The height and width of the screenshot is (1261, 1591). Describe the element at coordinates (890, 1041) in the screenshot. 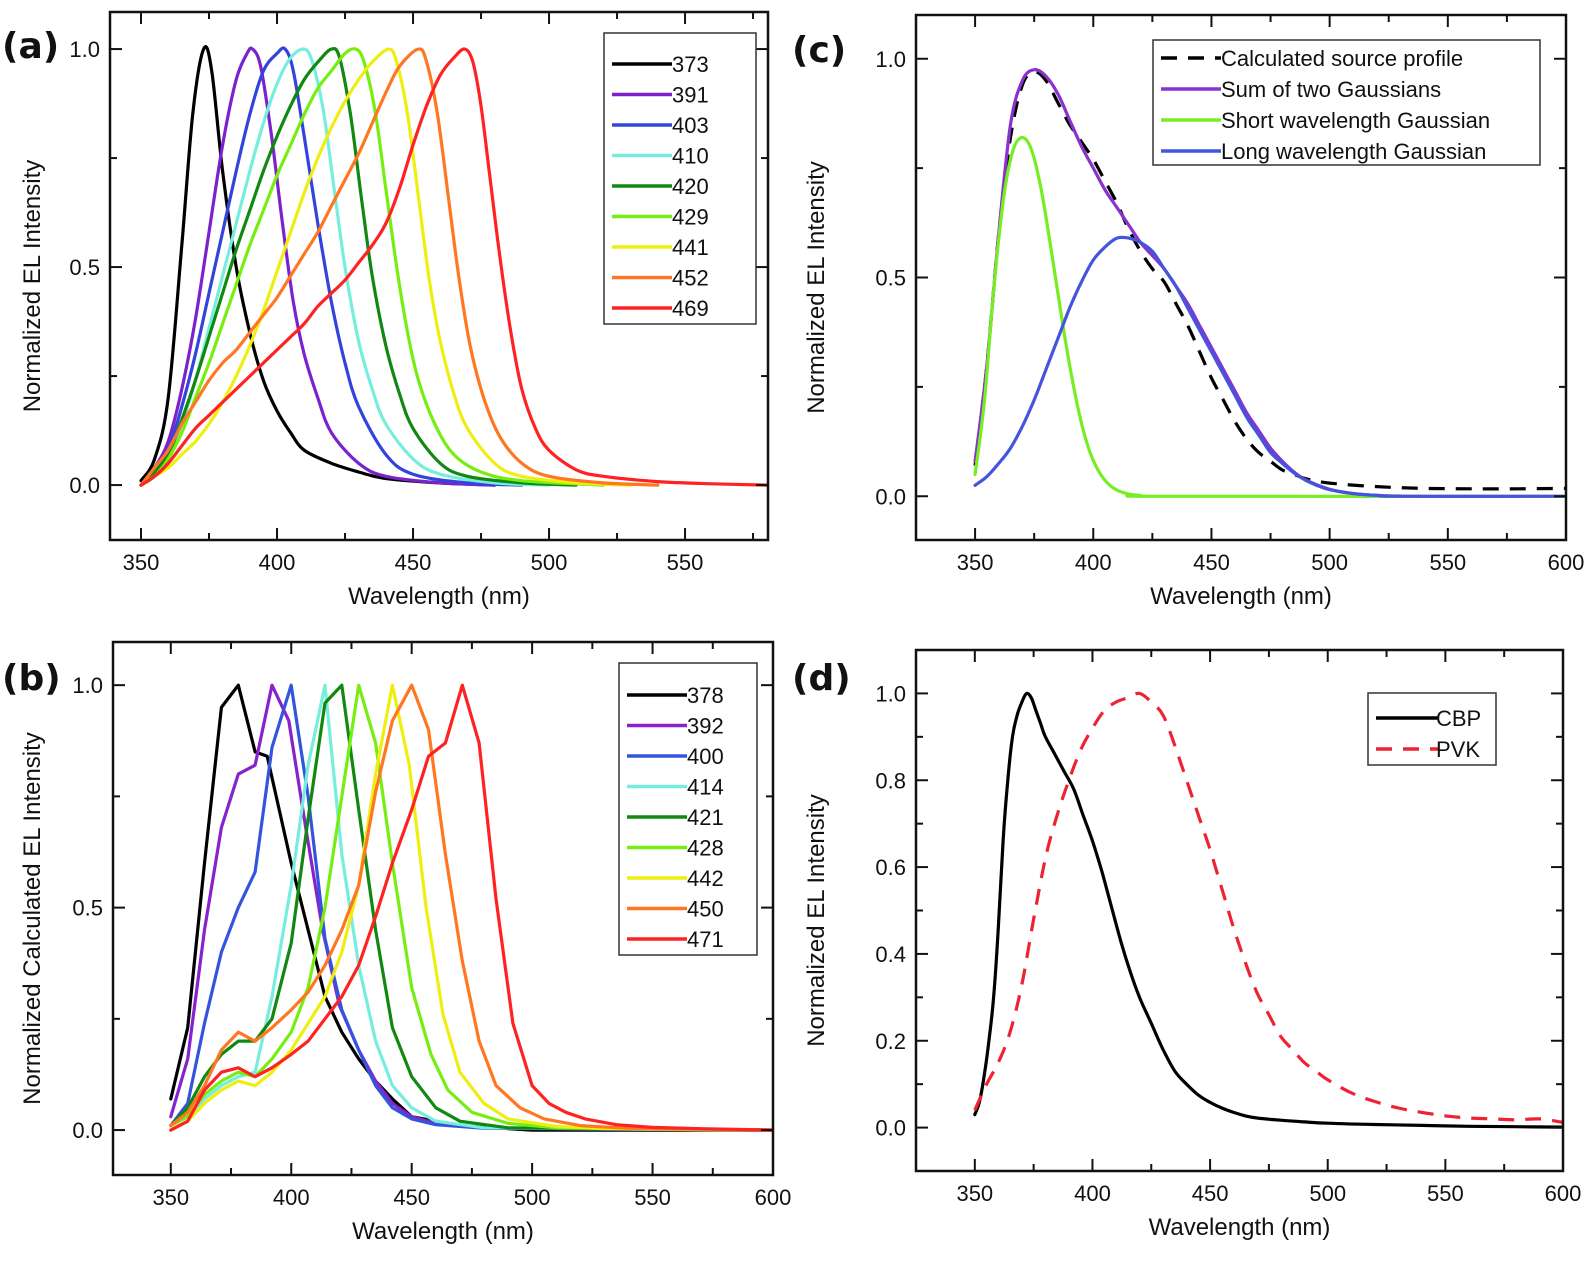

I see `y-tick-label: 0.2` at that location.